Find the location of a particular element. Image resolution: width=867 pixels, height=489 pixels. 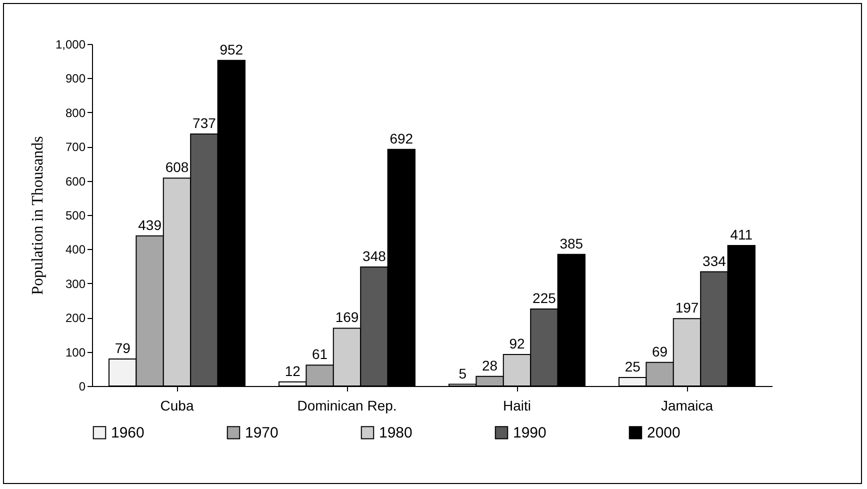

data-label: 169 is located at coordinates (347, 317).